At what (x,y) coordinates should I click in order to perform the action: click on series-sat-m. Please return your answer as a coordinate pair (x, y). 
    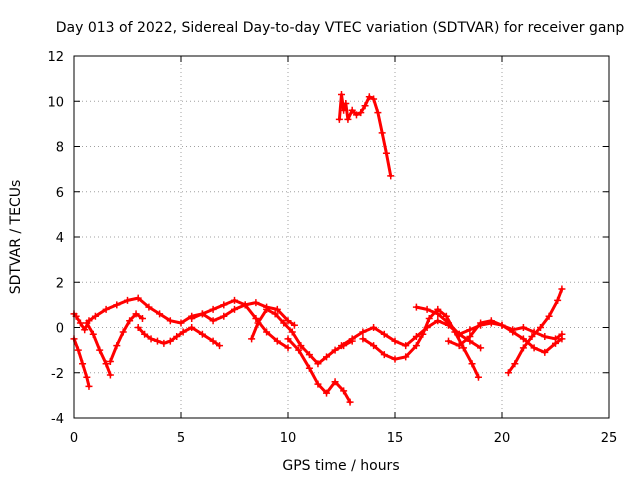
    Looking at the image, I should click on (535, 331).